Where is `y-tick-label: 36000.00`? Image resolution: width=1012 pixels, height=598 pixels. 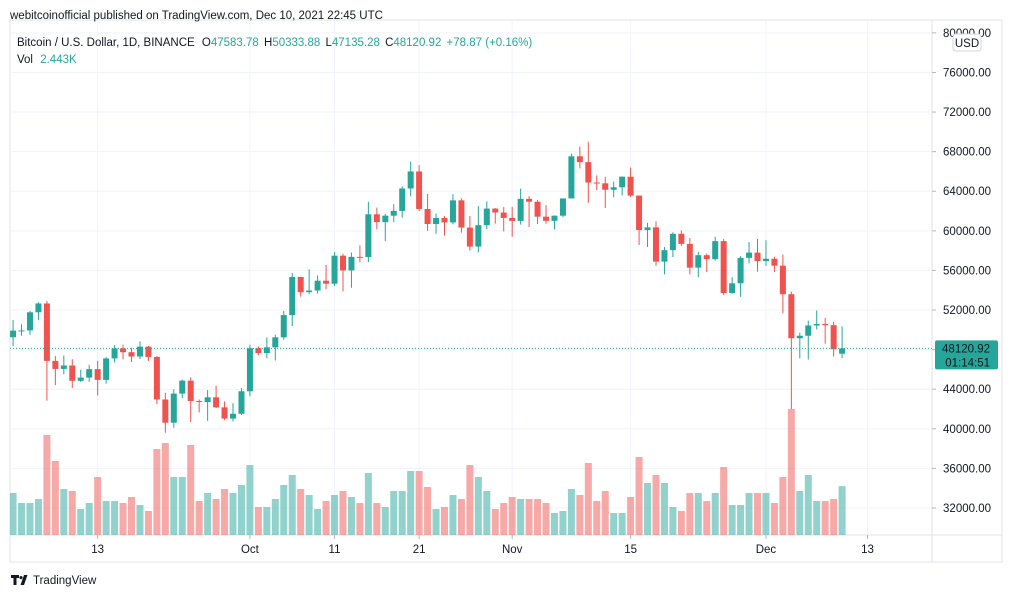 y-tick-label: 36000.00 is located at coordinates (967, 469).